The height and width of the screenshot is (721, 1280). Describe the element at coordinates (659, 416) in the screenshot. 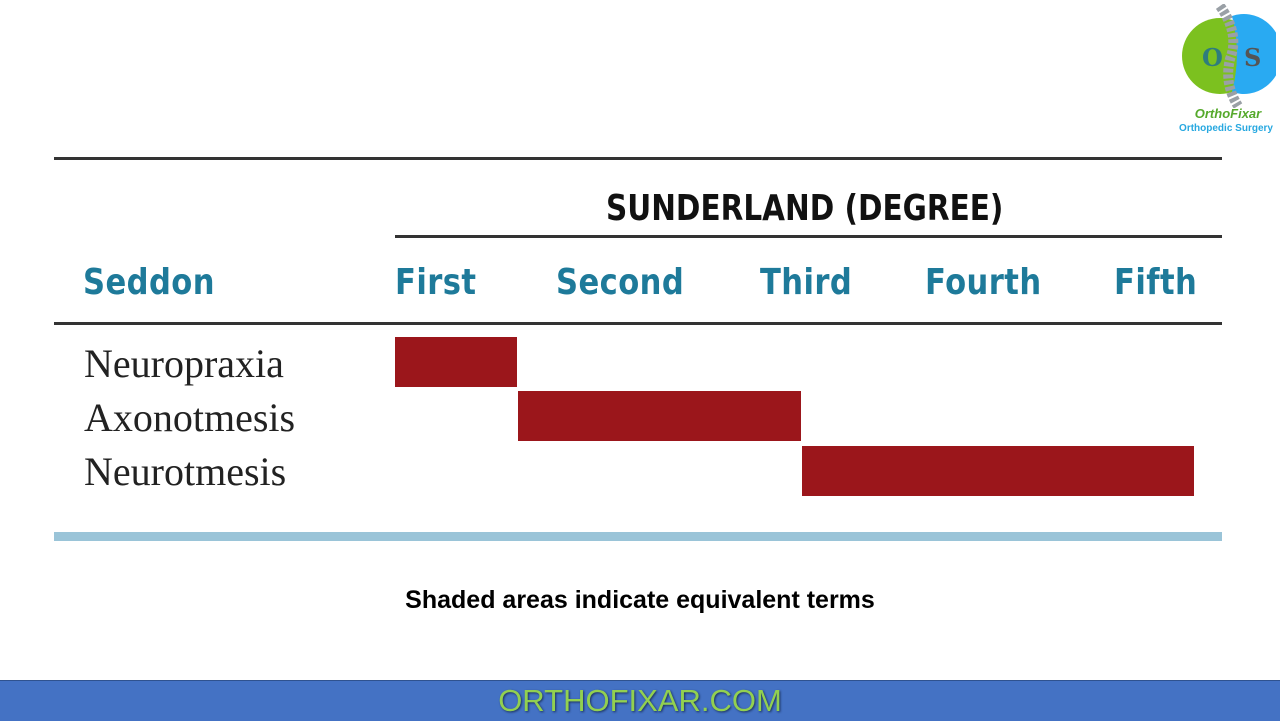

I see `shade-axonotmesis` at that location.